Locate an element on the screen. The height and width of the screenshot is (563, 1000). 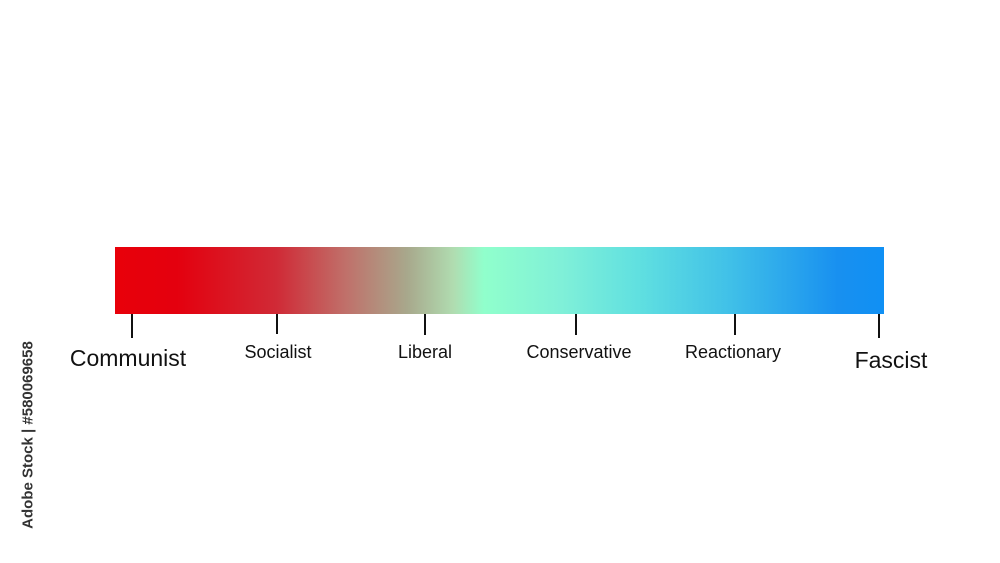
watermark-text: Adobe Stock | #580069658 is located at coordinates (28, 435).